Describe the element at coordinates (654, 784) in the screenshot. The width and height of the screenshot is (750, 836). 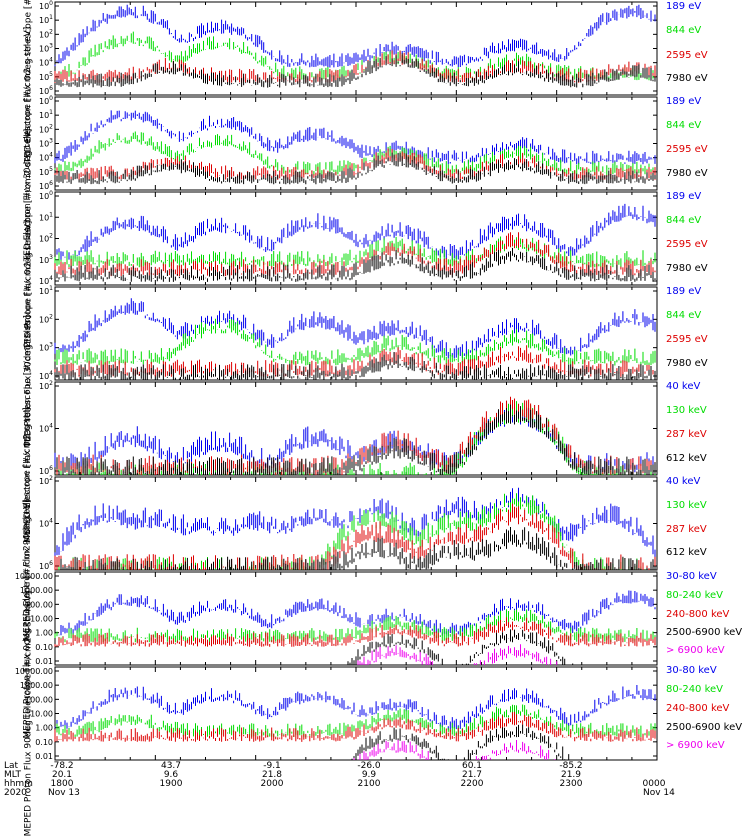
I see `hhmm-value: 0000` at that location.